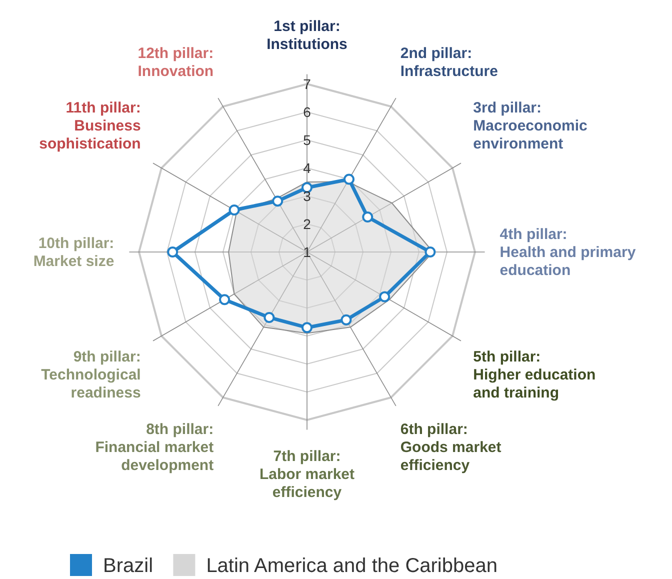  What do you see at coordinates (307, 196) in the screenshot?
I see `y-tick-label: 3` at bounding box center [307, 196].